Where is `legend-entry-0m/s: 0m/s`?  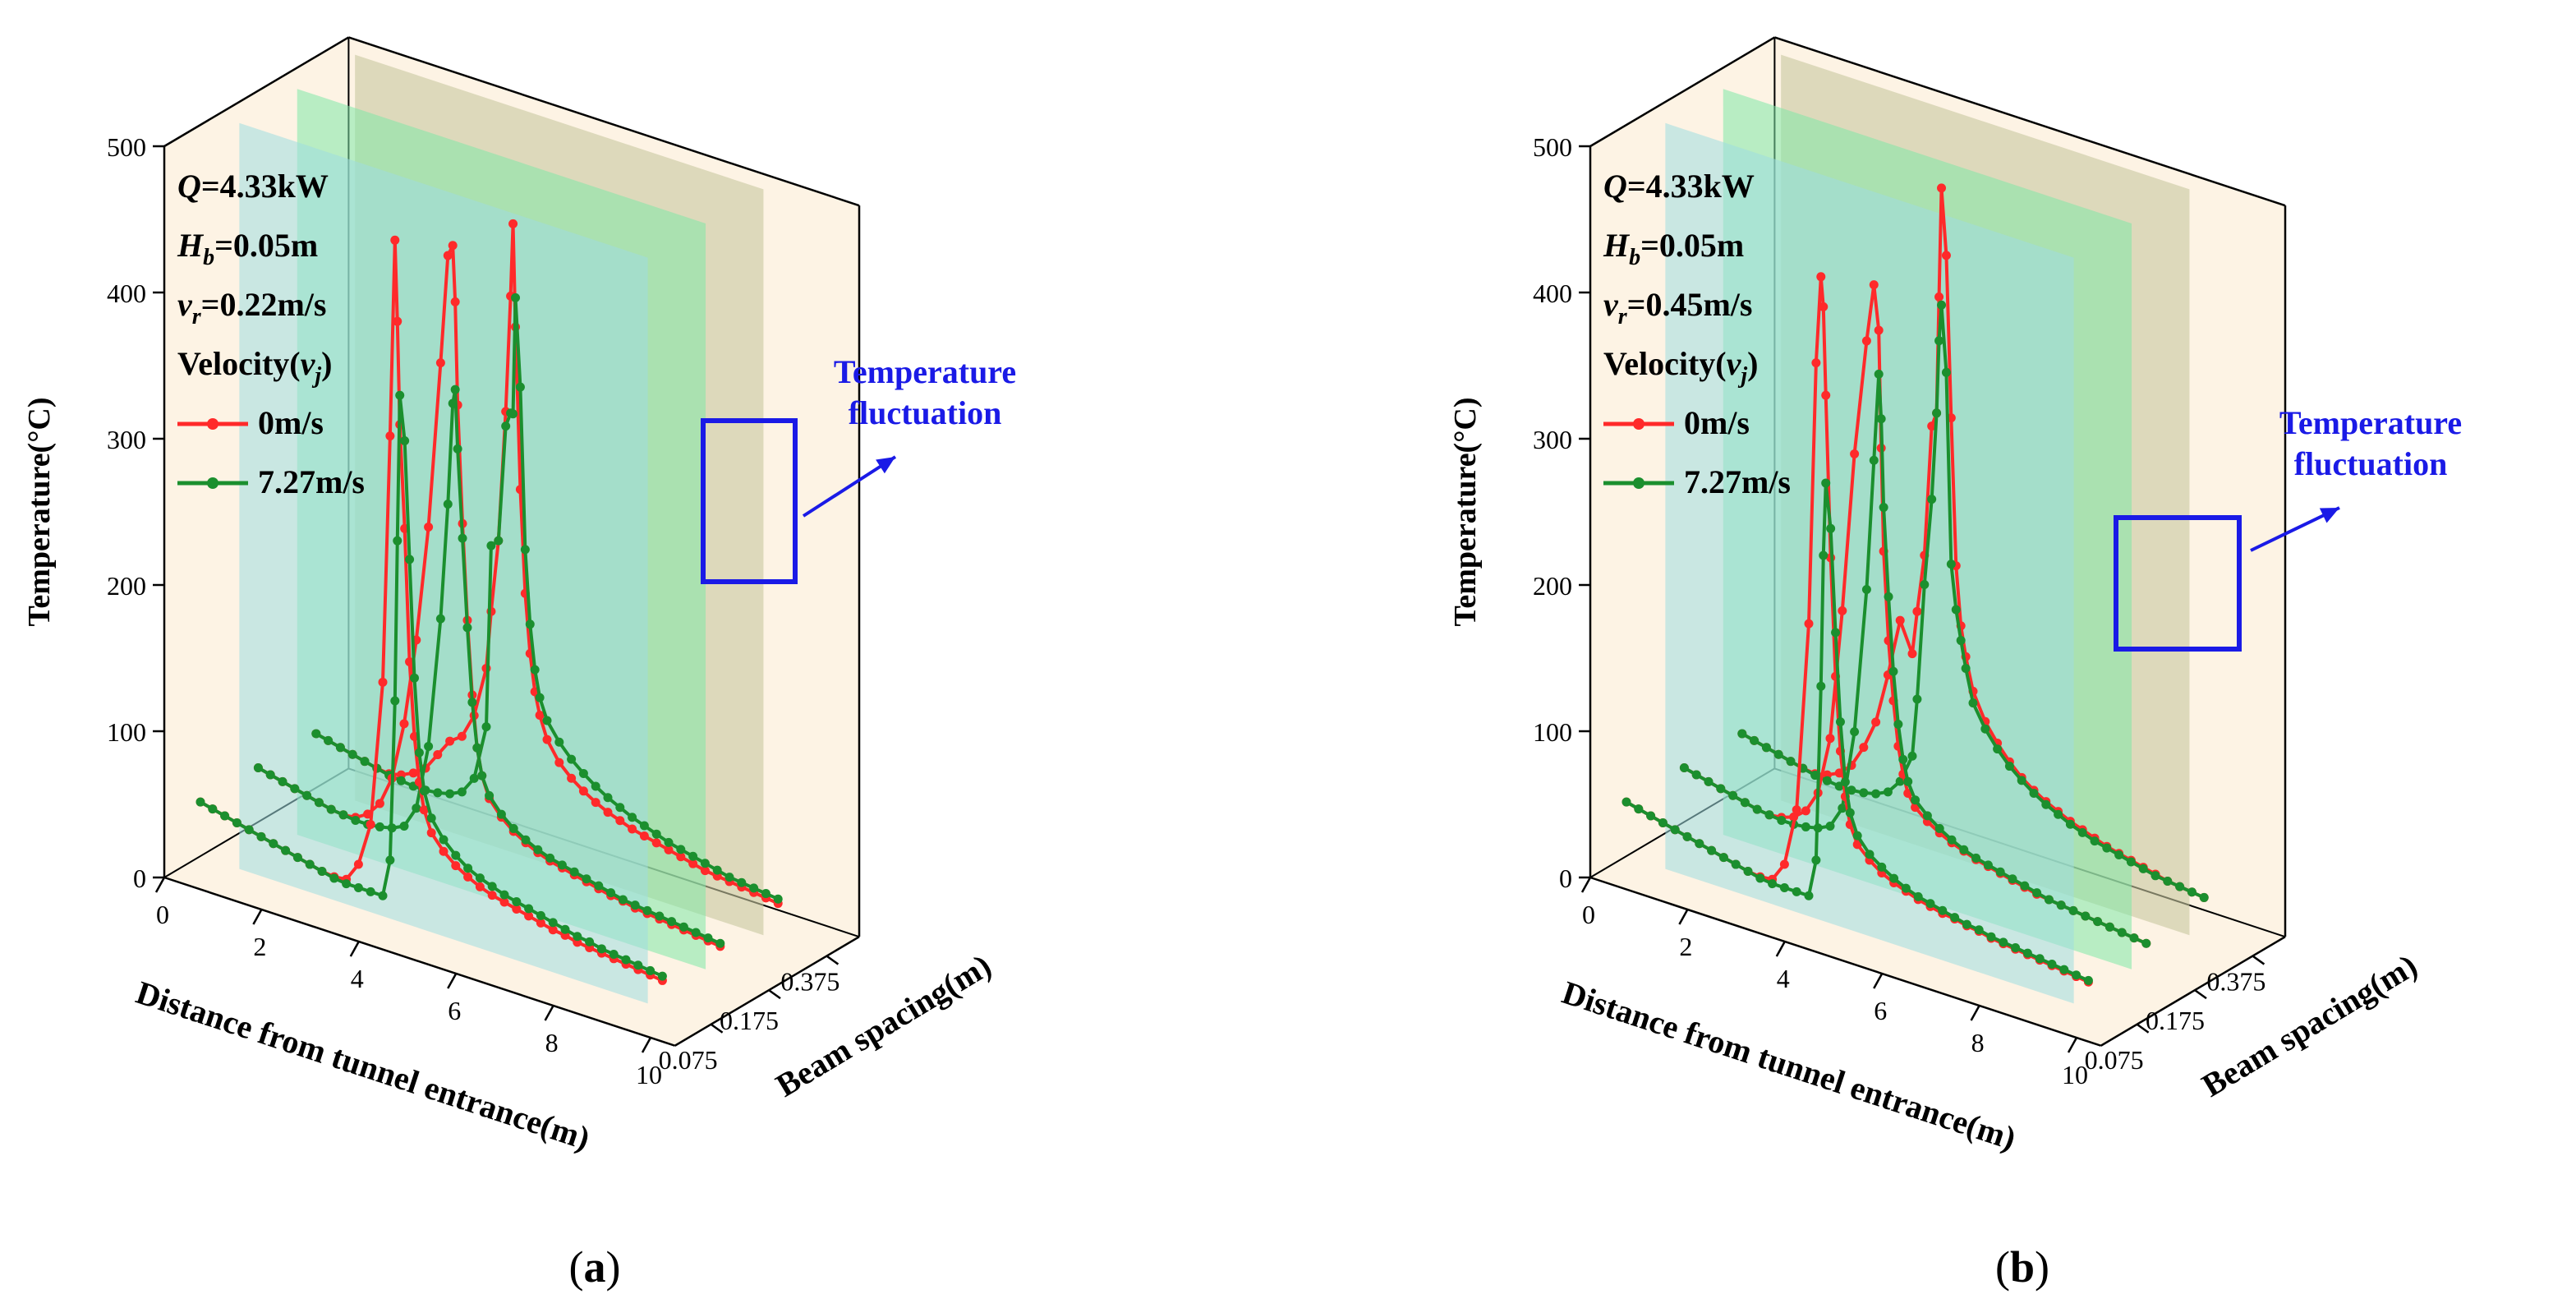 legend-entry-0m/s: 0m/s is located at coordinates (1676, 423).